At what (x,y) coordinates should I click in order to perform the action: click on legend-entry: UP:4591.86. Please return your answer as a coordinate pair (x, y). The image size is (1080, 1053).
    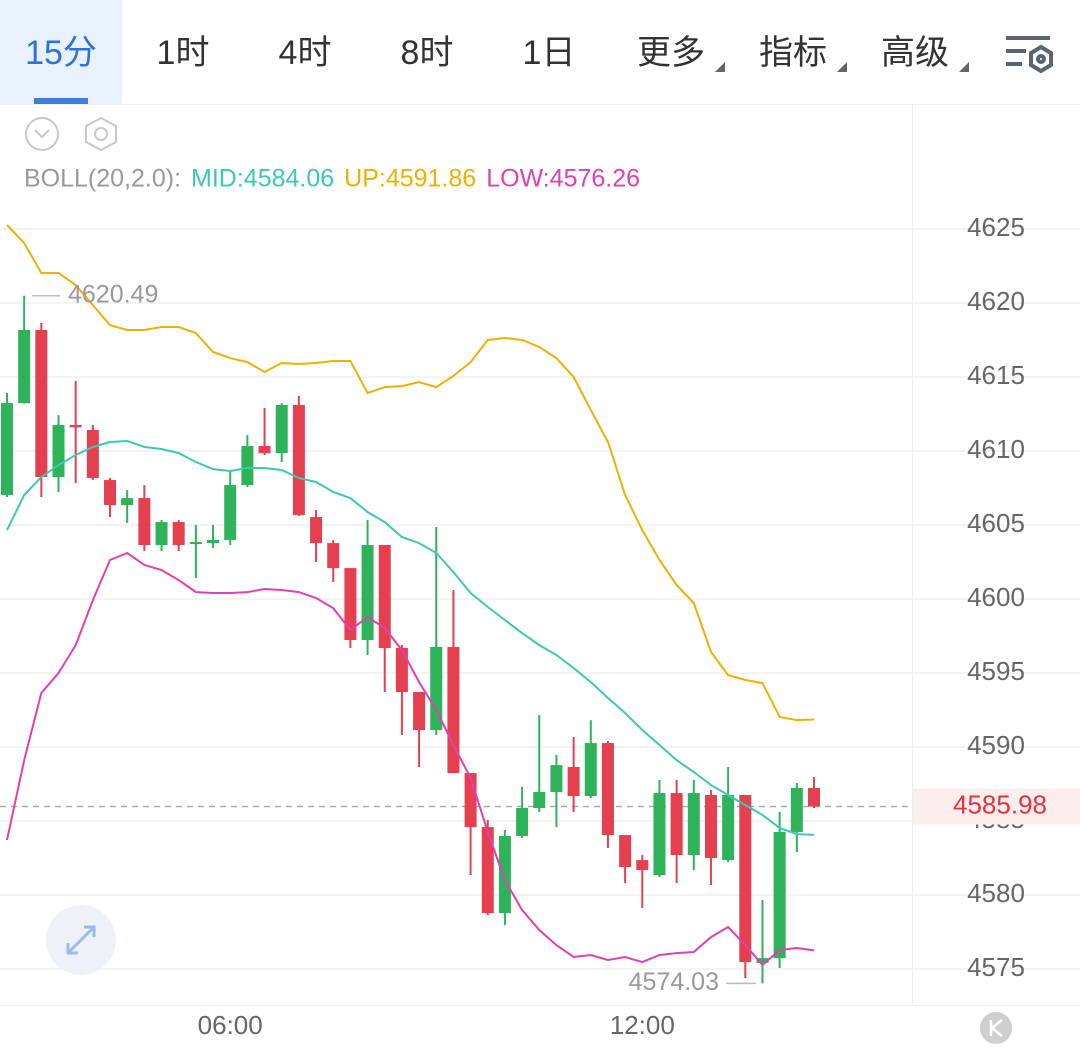
    Looking at the image, I should click on (410, 179).